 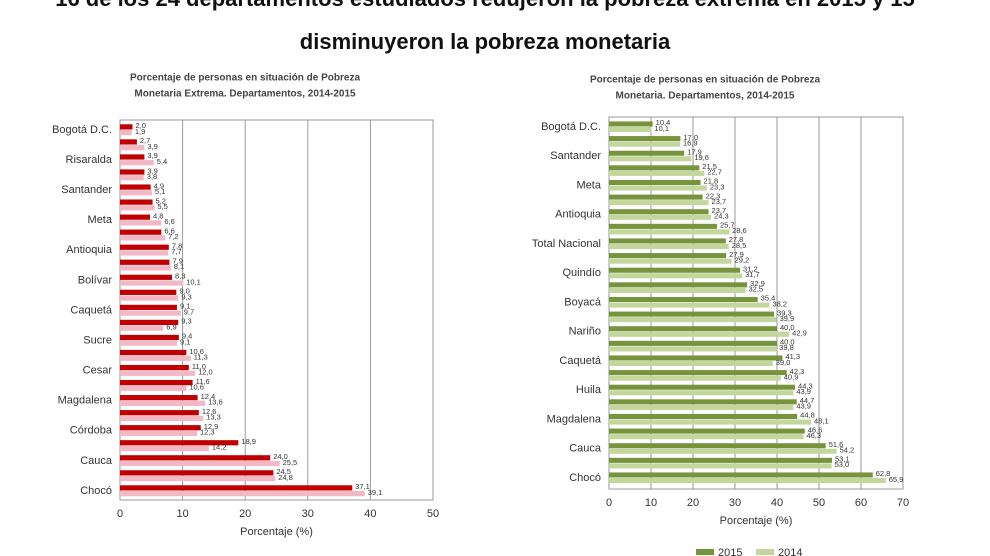 What do you see at coordinates (735, 503) in the screenshot?
I see `x-tick-label: 30` at bounding box center [735, 503].